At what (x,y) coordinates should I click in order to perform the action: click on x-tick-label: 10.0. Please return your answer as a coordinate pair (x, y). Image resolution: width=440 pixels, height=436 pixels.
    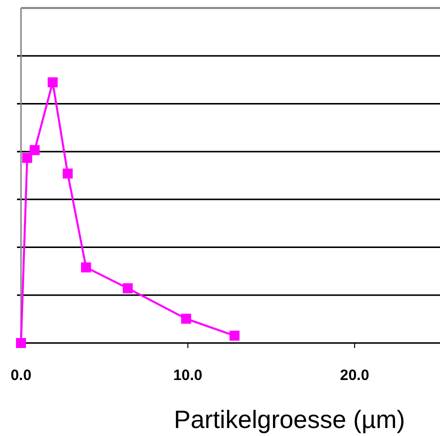
    Looking at the image, I should click on (187, 375).